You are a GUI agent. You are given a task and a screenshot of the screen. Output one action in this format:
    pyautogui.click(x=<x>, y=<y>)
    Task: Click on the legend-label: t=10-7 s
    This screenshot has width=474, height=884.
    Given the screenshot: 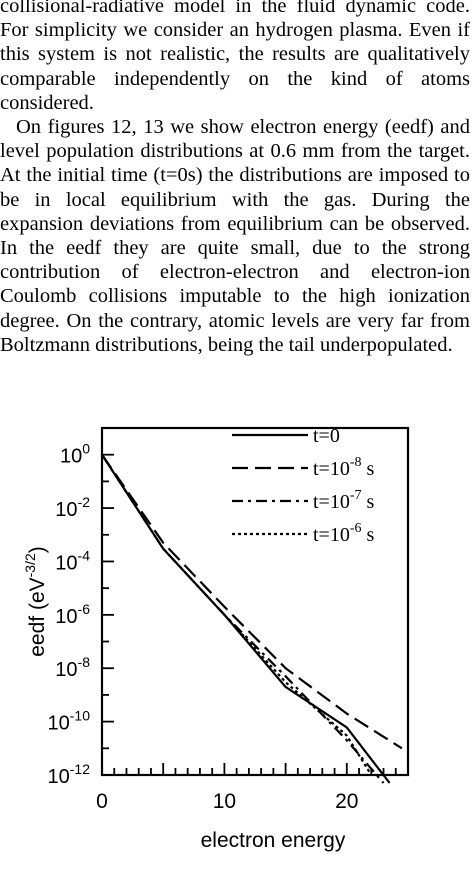 What is the action you would take?
    pyautogui.click(x=344, y=500)
    